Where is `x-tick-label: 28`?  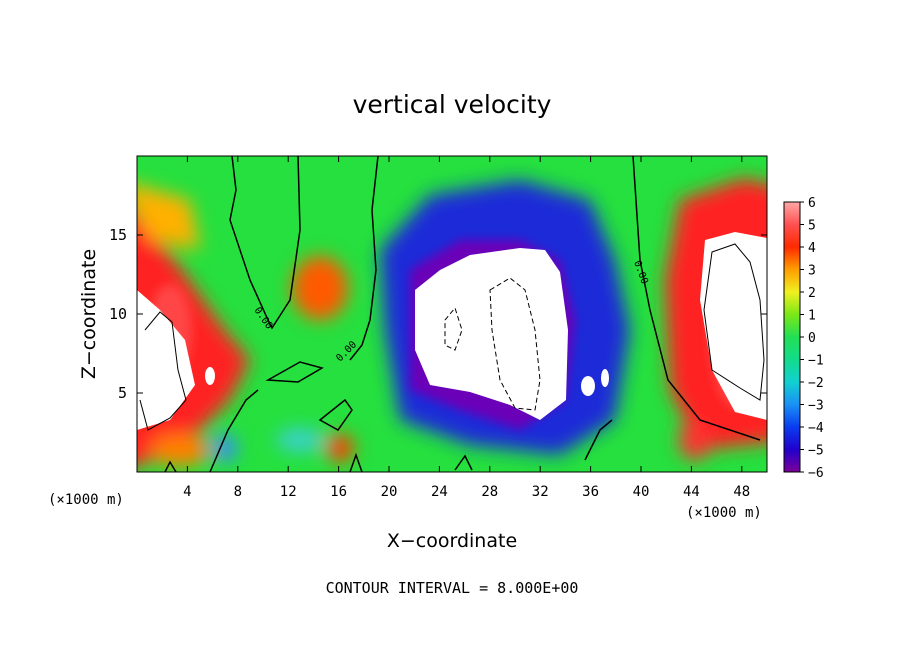 x-tick-label: 28 is located at coordinates (489, 492).